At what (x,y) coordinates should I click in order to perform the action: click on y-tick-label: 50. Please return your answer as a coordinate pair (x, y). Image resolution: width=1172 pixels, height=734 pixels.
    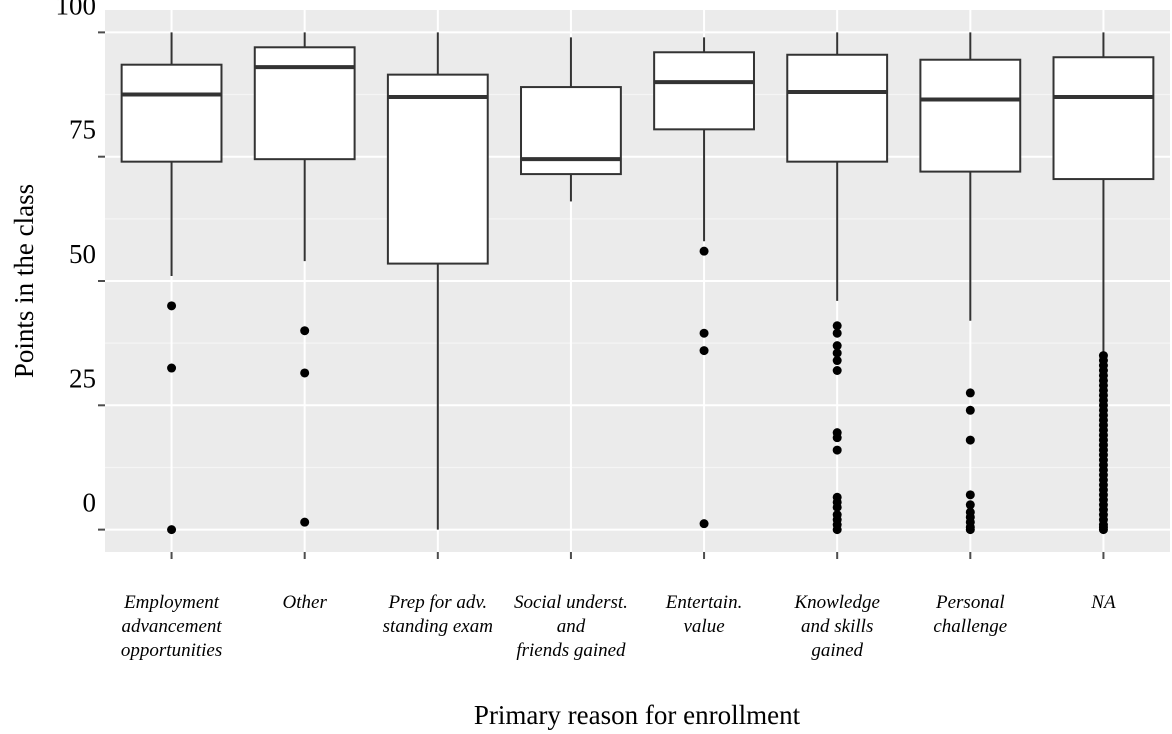
    Looking at the image, I should click on (82, 254).